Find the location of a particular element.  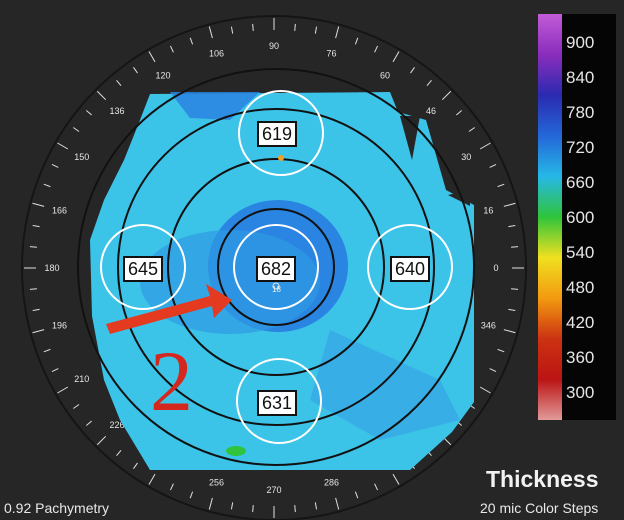

annotation-number: 2 is located at coordinates (171, 381).